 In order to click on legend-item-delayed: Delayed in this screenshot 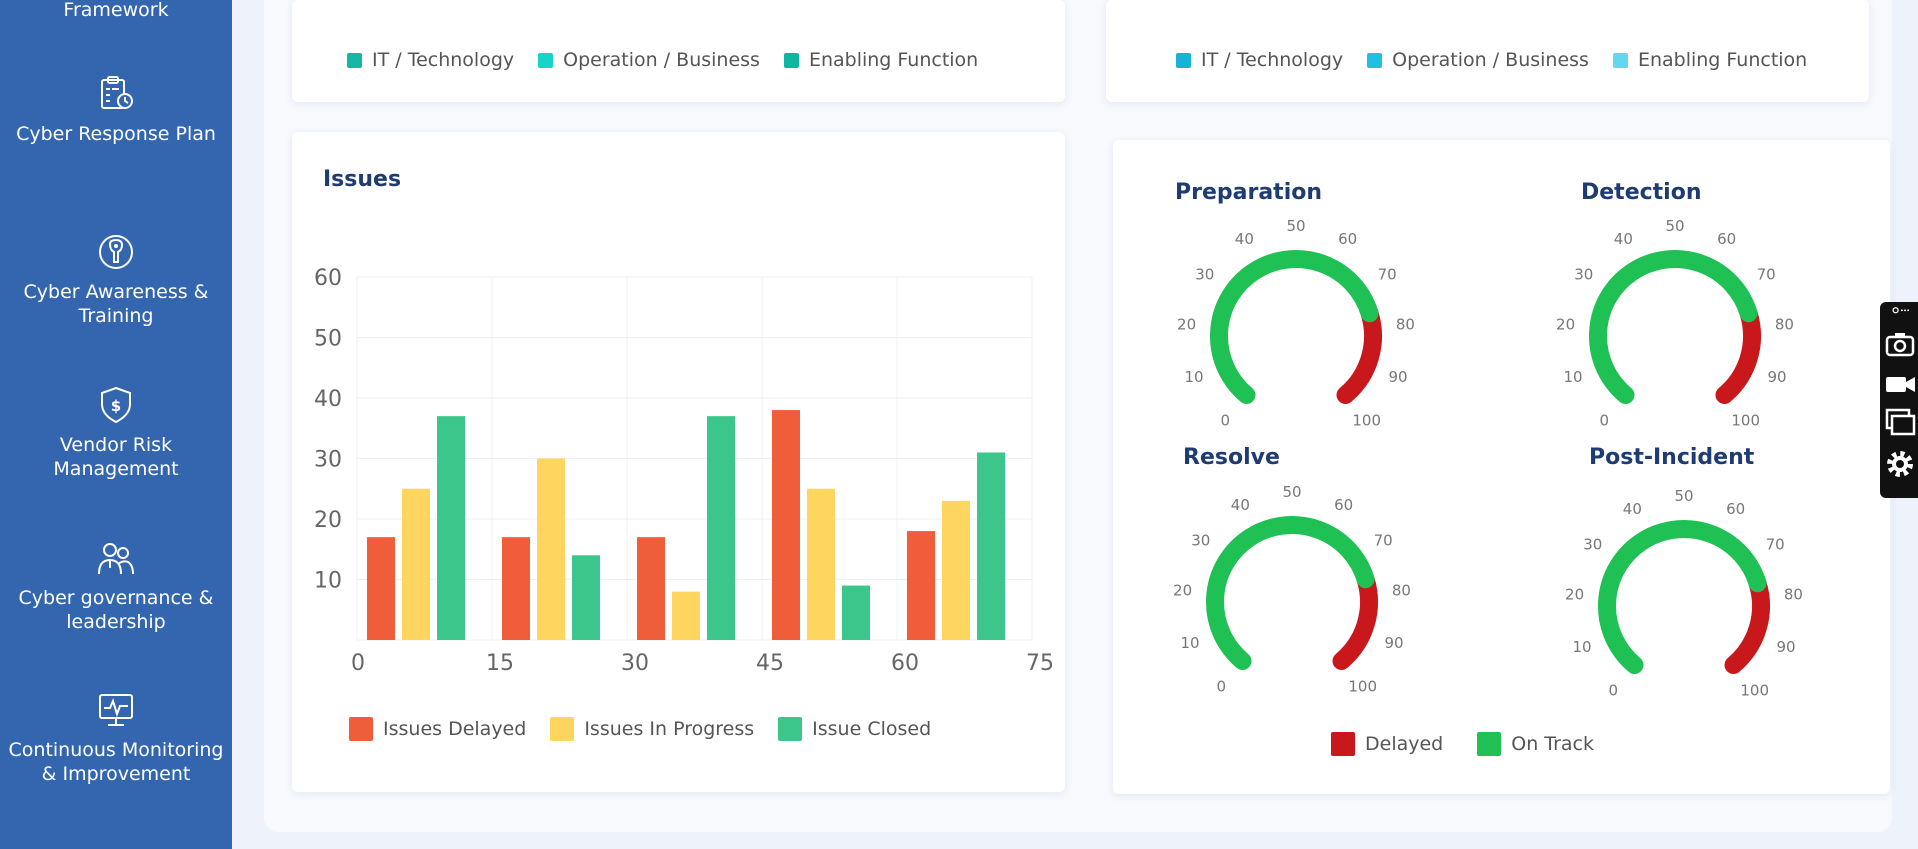, I will do `click(1387, 744)`.